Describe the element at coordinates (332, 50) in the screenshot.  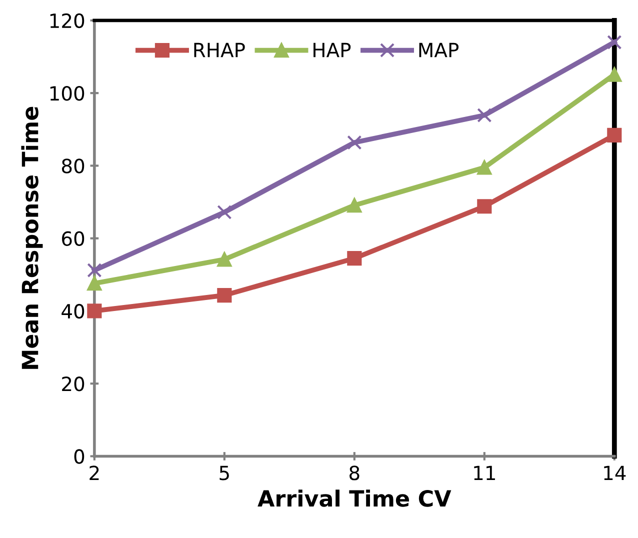
I see `legend-label: HAP` at that location.